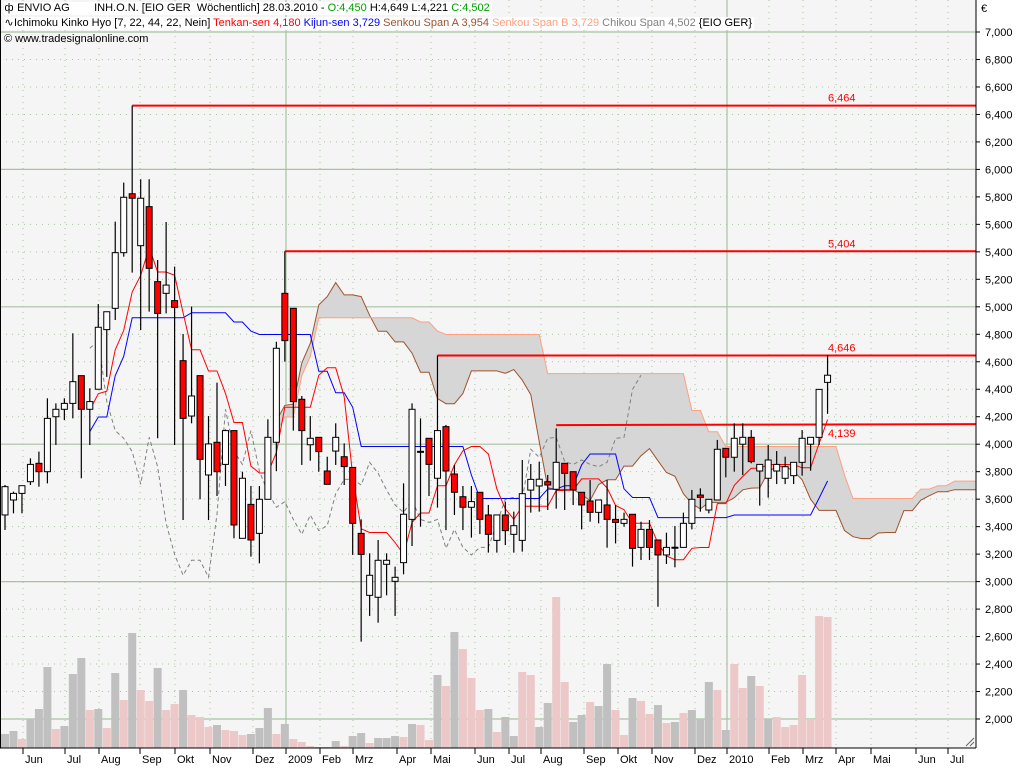 This screenshot has width=1024, height=768. I want to click on senkou-a-legend: Senkou Span A 3,954, so click(436, 23).